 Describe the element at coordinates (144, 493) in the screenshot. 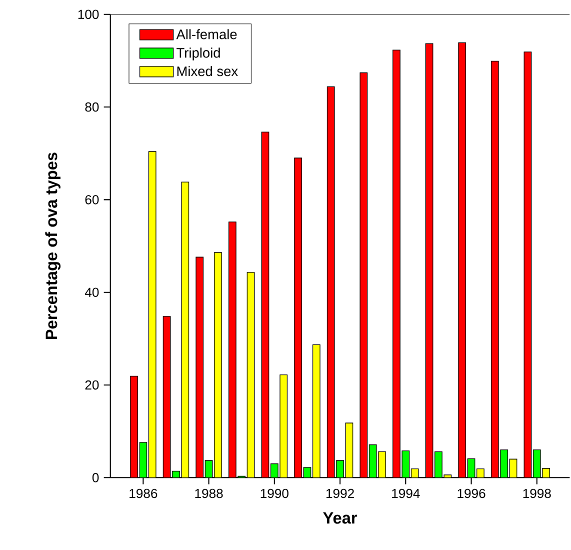

I see `x-tick-label: 1986` at that location.